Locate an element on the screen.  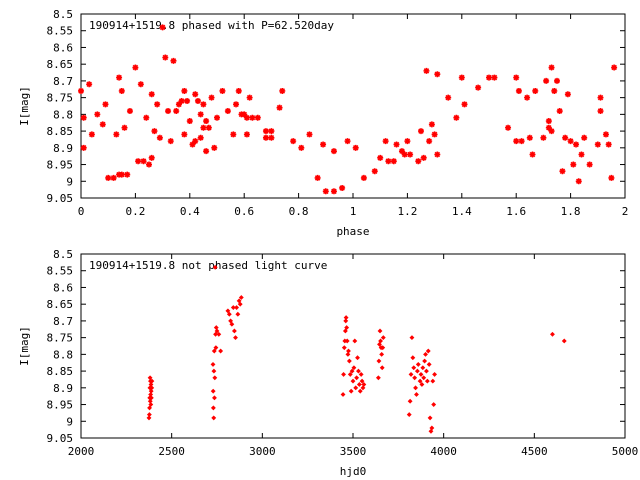
unphased-y-tick-label: 8.85 is located at coordinates (60, 371).